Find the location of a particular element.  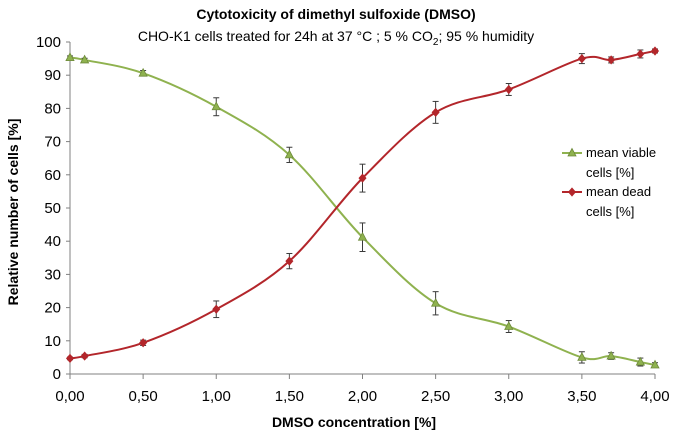

x-tick-label: 2,00 is located at coordinates (362, 396).